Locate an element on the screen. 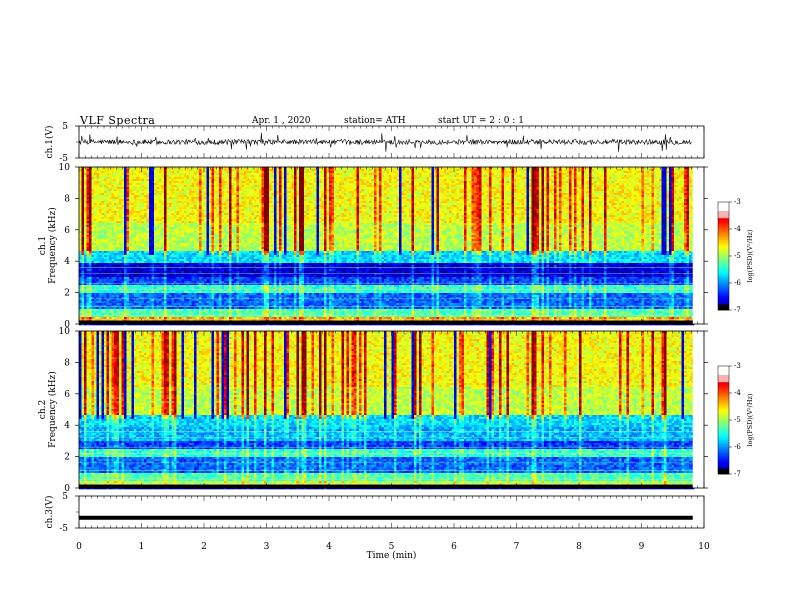  ch2-spectrogram-cbar-tick--3: -3 is located at coordinates (737, 366).